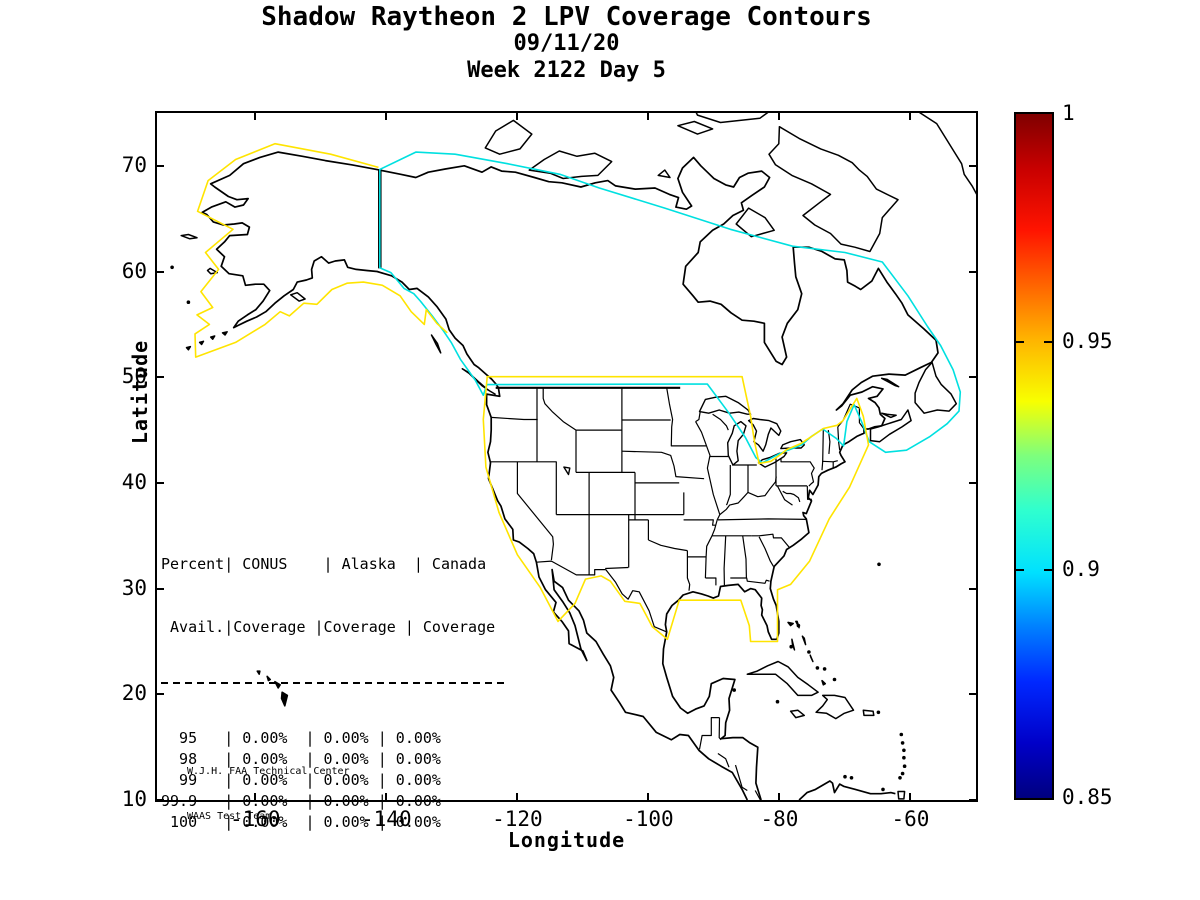 Image resolution: width=1200 pixels, height=900 pixels. Describe the element at coordinates (134, 376) in the screenshot. I see `y-tick-label: 50` at that location.